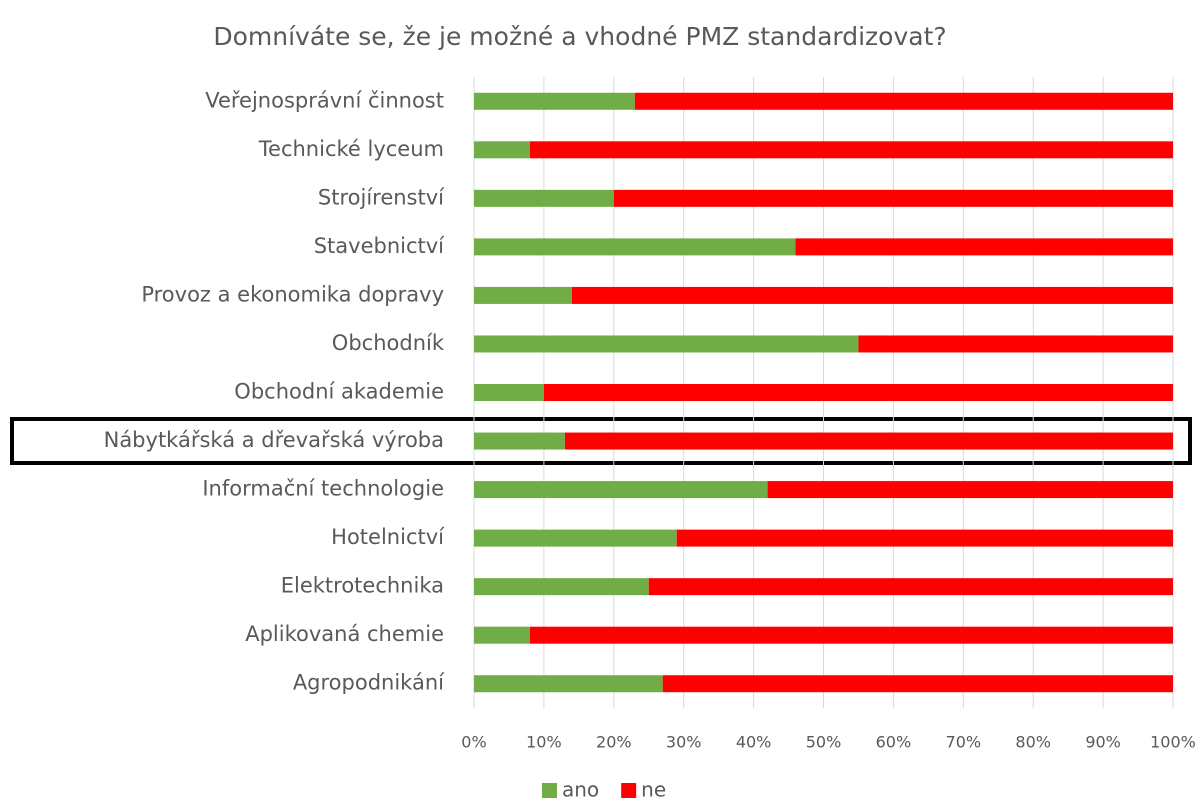  I want to click on x-tick-label: 70%, so click(964, 742).